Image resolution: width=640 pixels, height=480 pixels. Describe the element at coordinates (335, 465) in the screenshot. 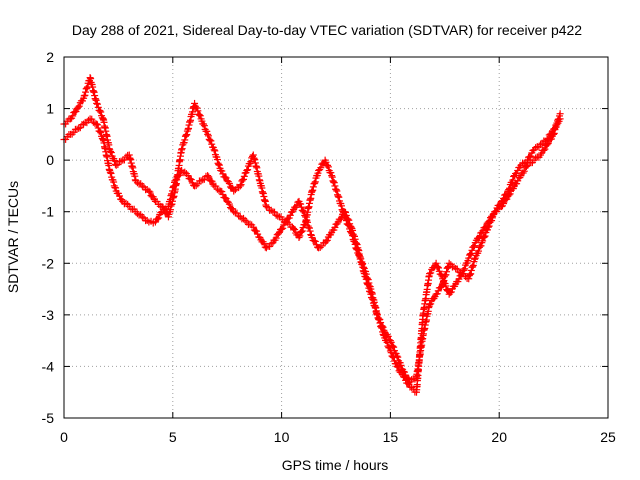

I see `x-axis-label: GPS time / hours` at that location.